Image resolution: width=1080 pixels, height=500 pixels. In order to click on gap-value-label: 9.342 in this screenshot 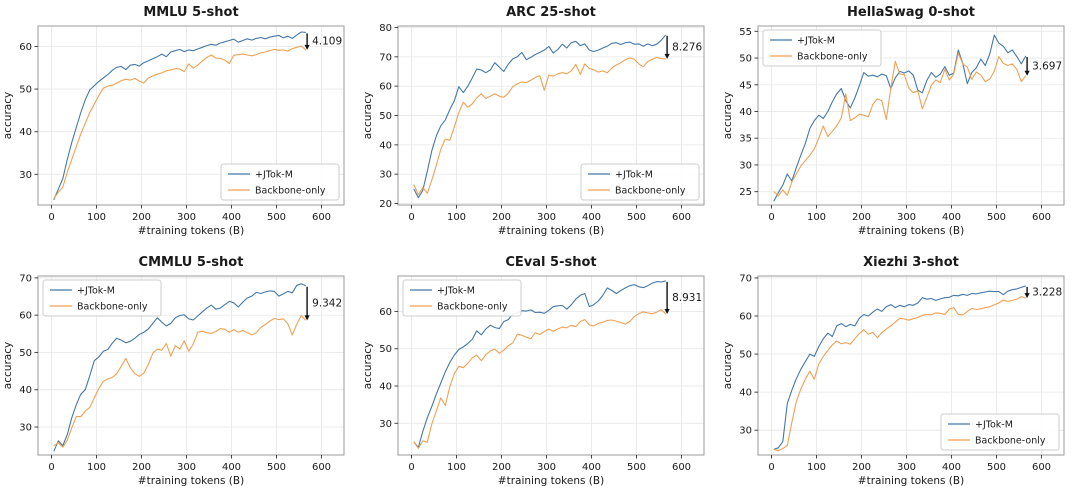, I will do `click(327, 304)`.